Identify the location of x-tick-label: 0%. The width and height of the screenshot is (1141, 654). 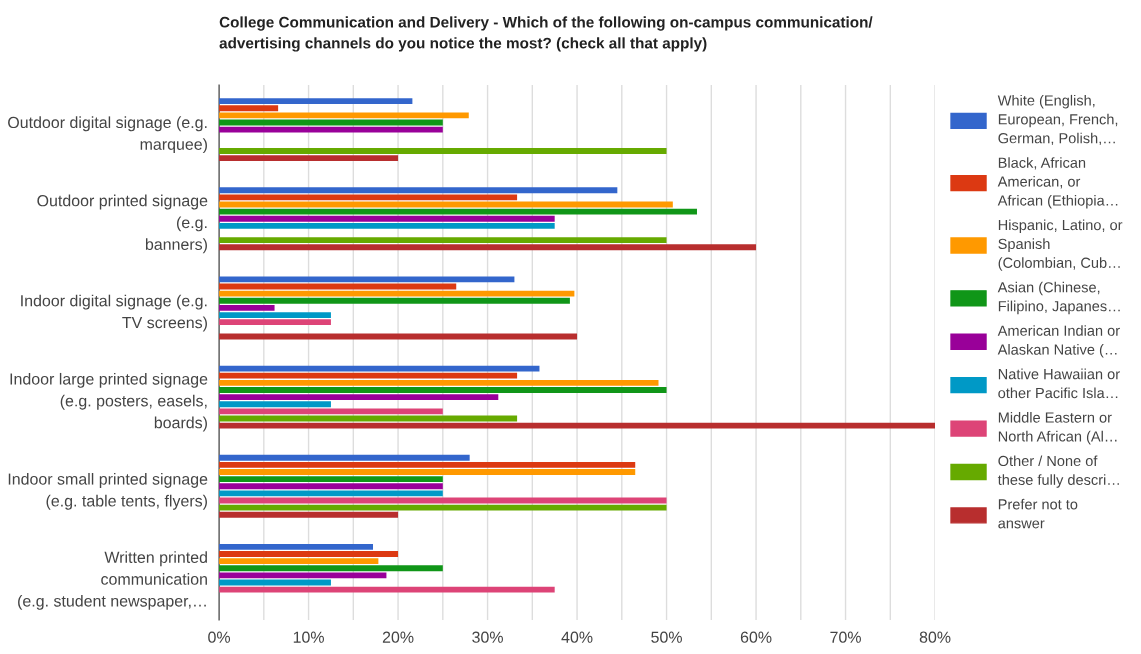
(219, 637).